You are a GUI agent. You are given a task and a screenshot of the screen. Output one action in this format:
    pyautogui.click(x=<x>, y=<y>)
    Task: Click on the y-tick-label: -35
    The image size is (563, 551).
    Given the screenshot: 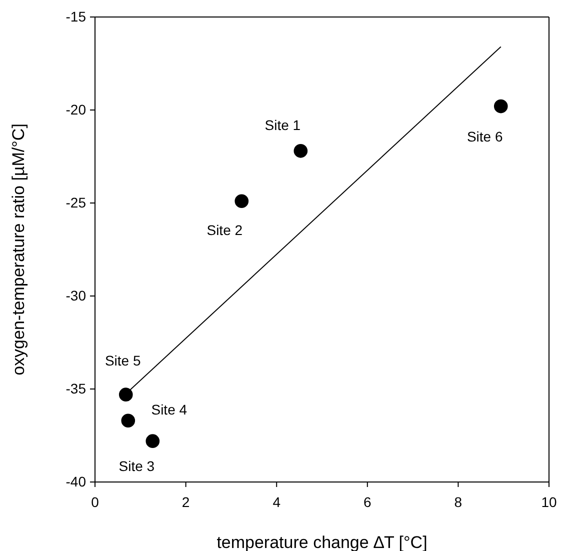 What is the action you would take?
    pyautogui.click(x=76, y=388)
    